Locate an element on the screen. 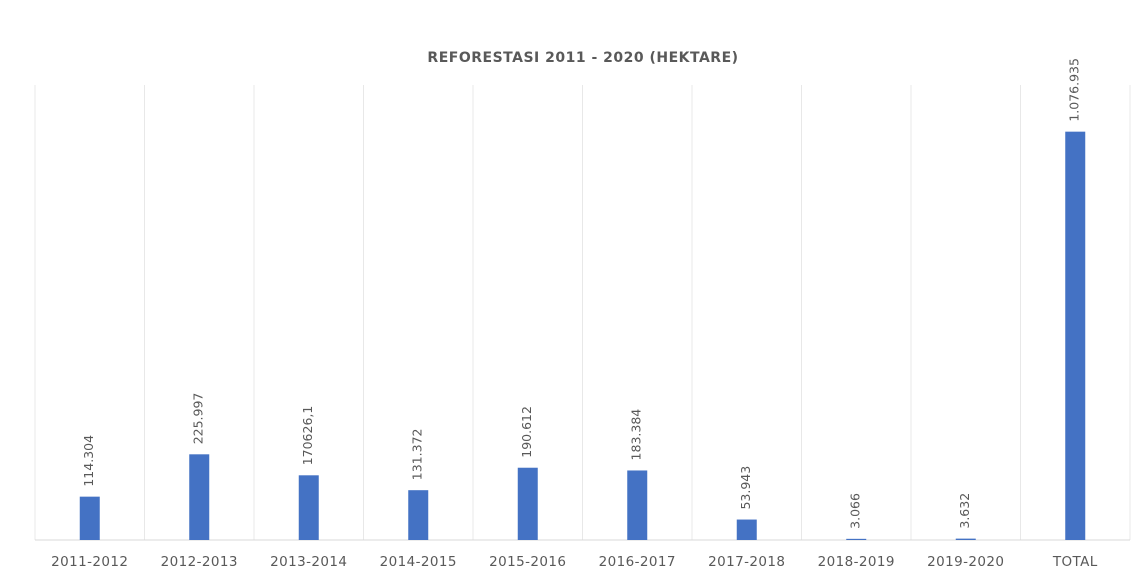  value-label: 3.632 is located at coordinates (964, 511).